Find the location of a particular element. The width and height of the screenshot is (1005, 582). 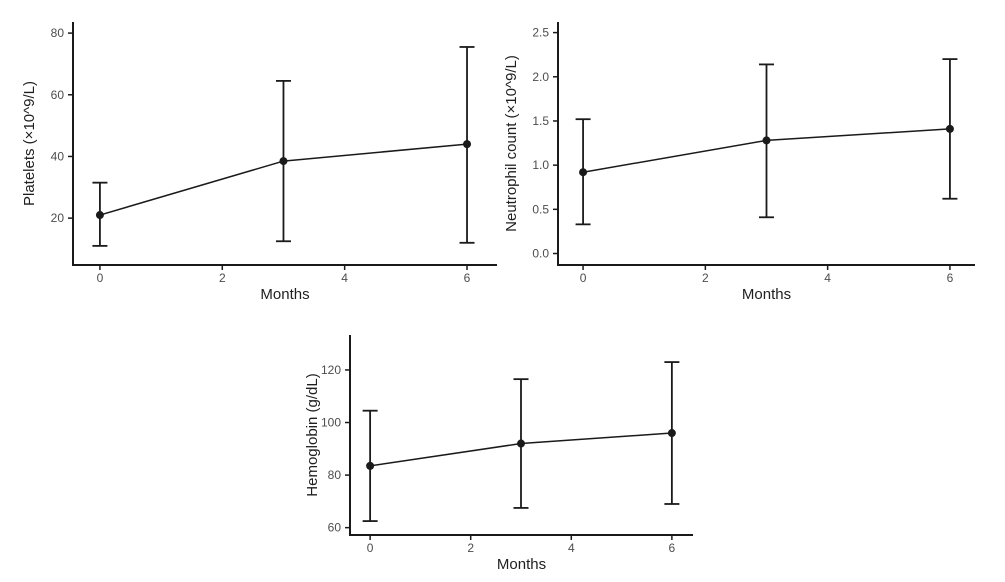

y-axis-title: Neutrophil count (×10^9/L) is located at coordinates (511, 143).